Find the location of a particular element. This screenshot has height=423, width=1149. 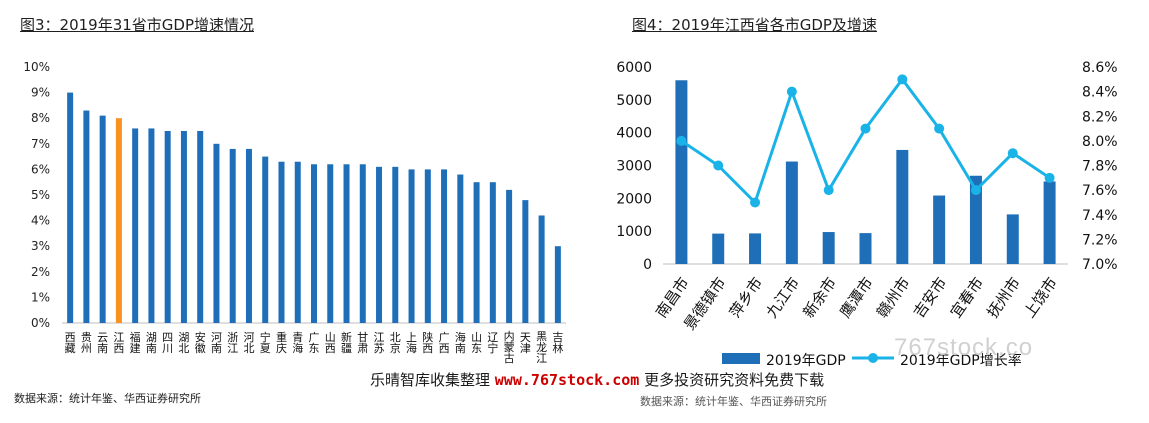

bar-山西 is located at coordinates (330, 243).